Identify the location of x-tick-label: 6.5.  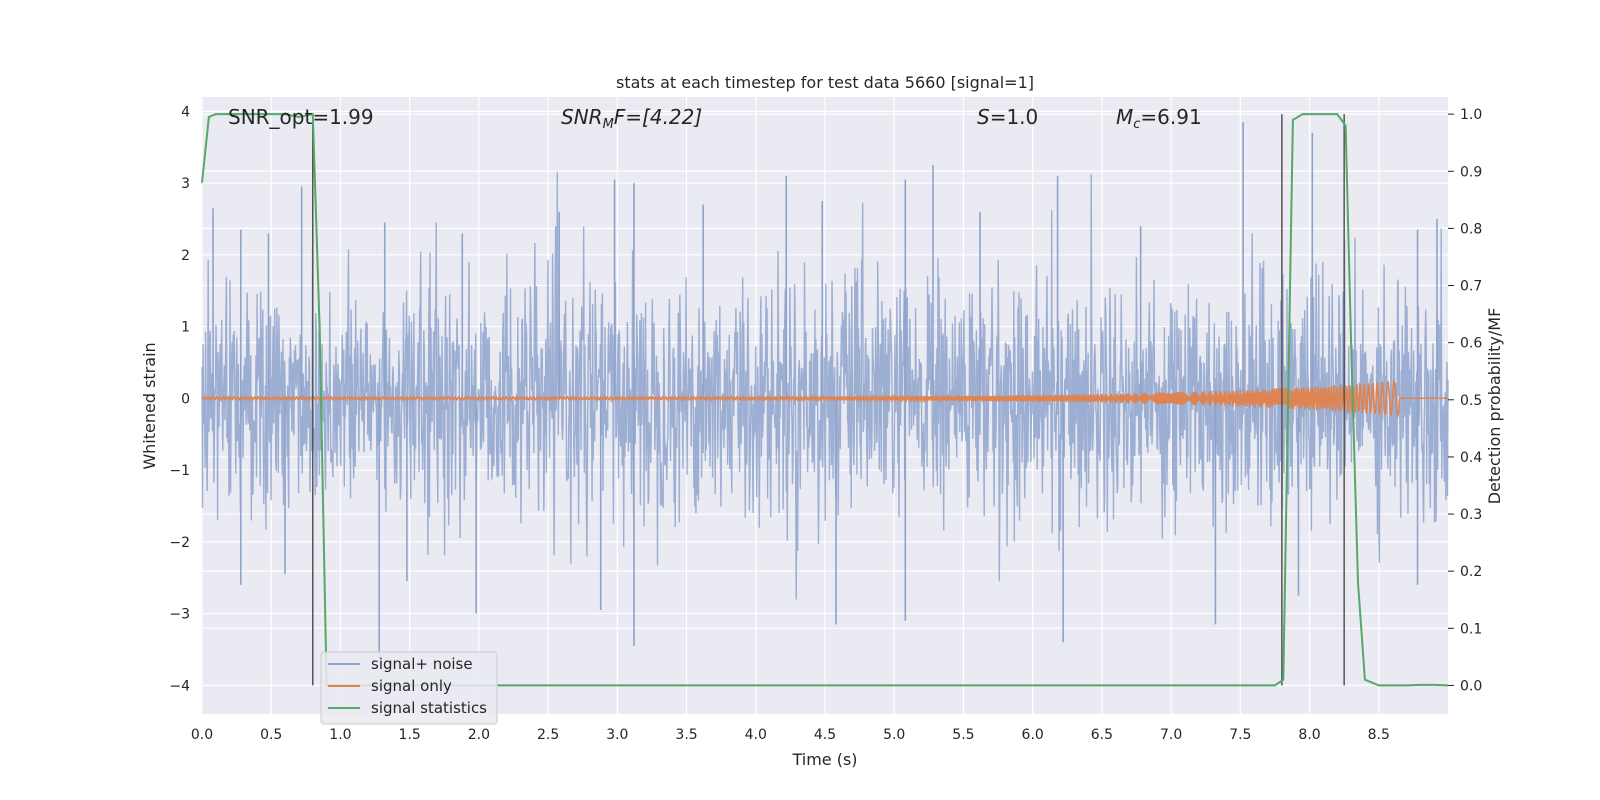
(1102, 735).